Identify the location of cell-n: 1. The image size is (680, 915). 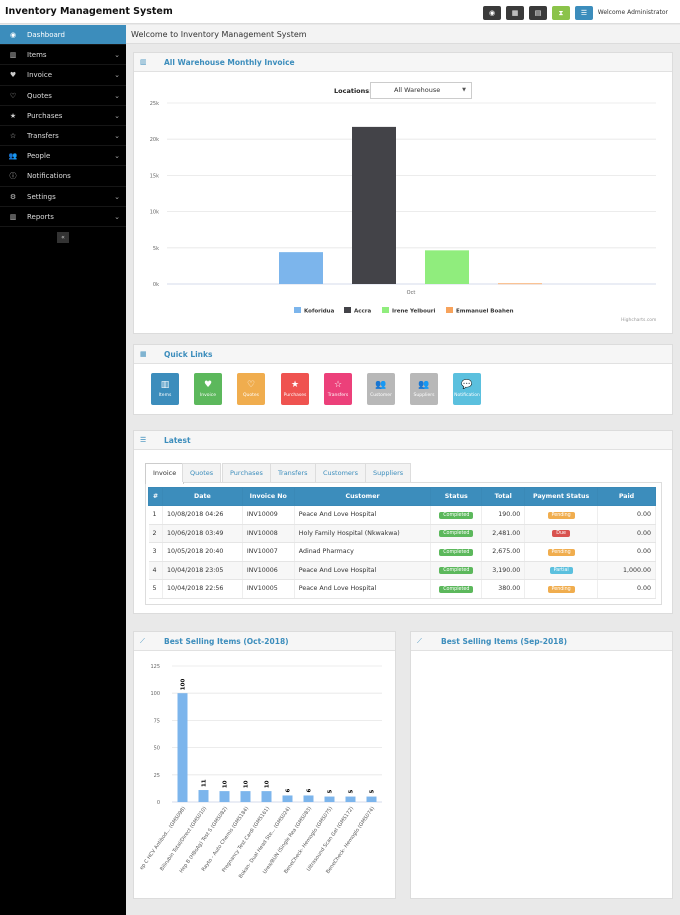
(155, 515).